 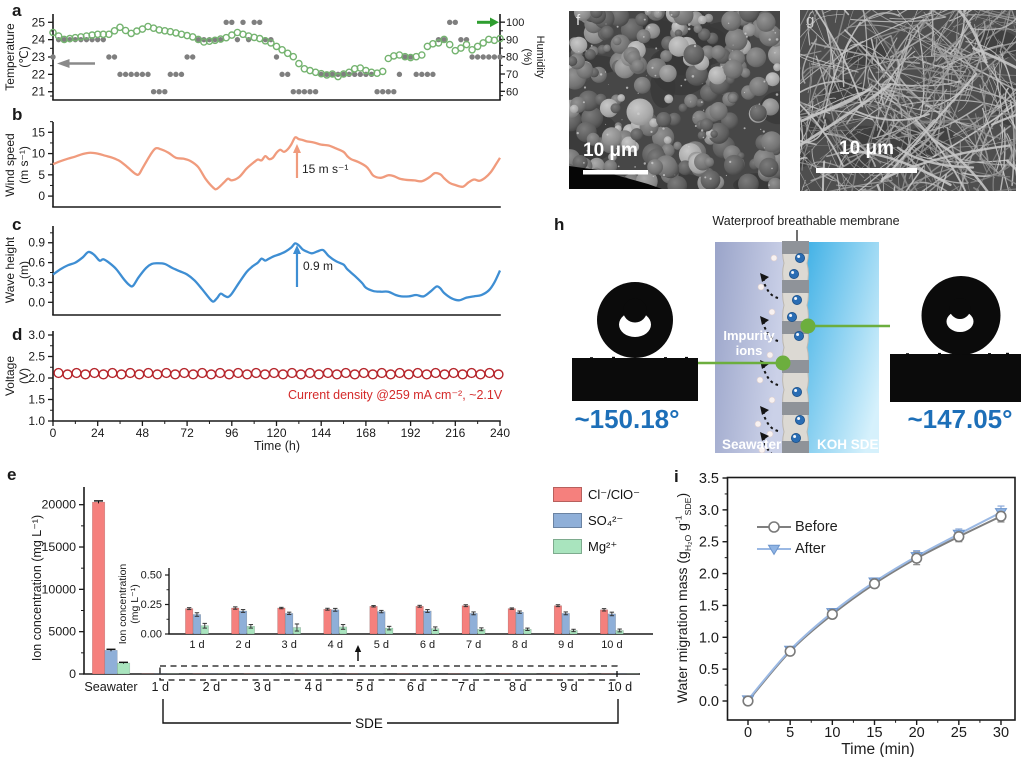 I want to click on svg-text: 4 d, so click(x=314, y=687).